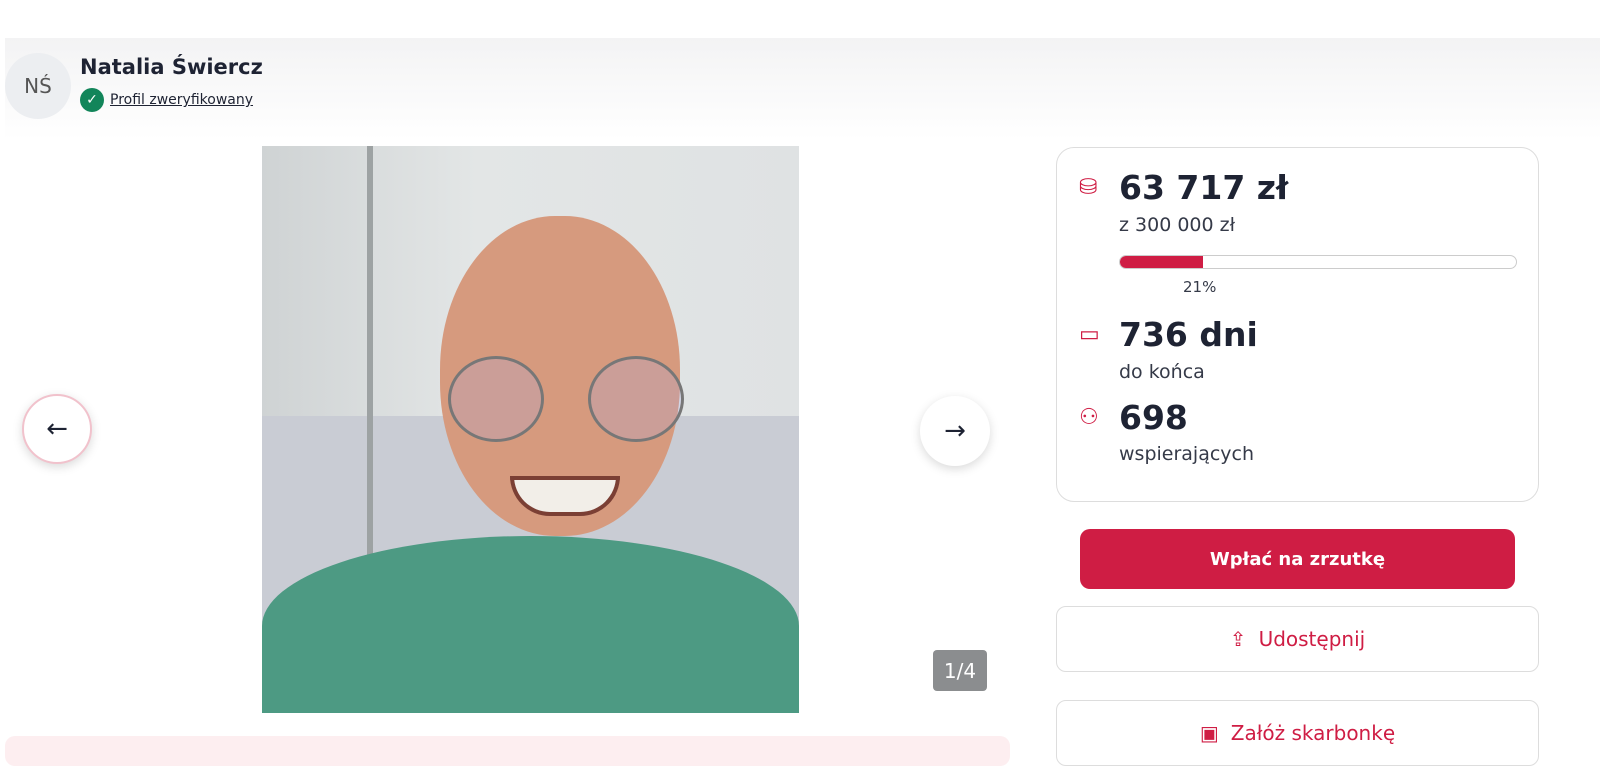  Describe the element at coordinates (1089, 334) in the screenshot. I see `calendar-icon: ▭` at that location.